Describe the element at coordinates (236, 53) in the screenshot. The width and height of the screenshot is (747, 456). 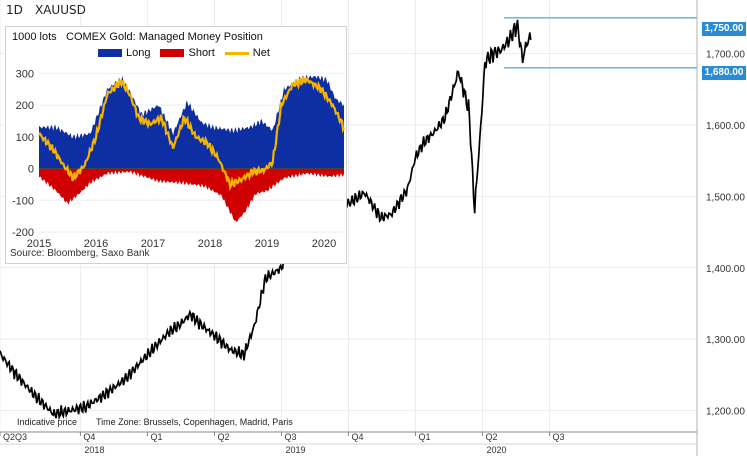
I see `net-swatch` at that location.